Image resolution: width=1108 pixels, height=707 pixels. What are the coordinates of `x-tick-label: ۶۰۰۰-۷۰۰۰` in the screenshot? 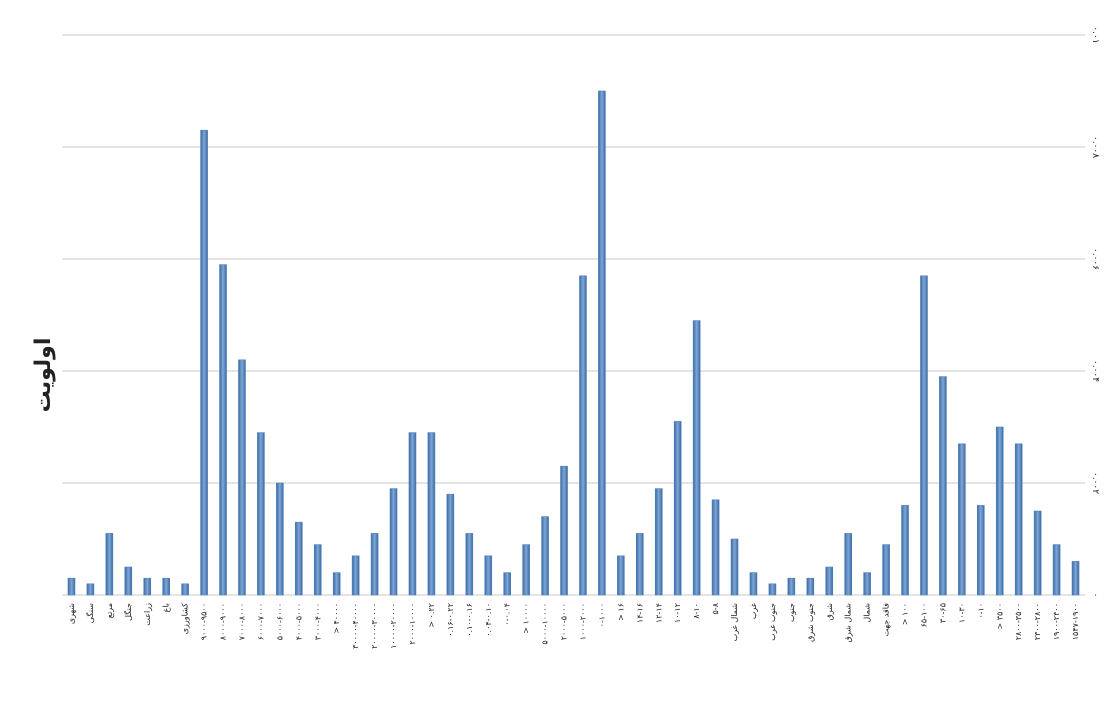 It's located at (260, 621).